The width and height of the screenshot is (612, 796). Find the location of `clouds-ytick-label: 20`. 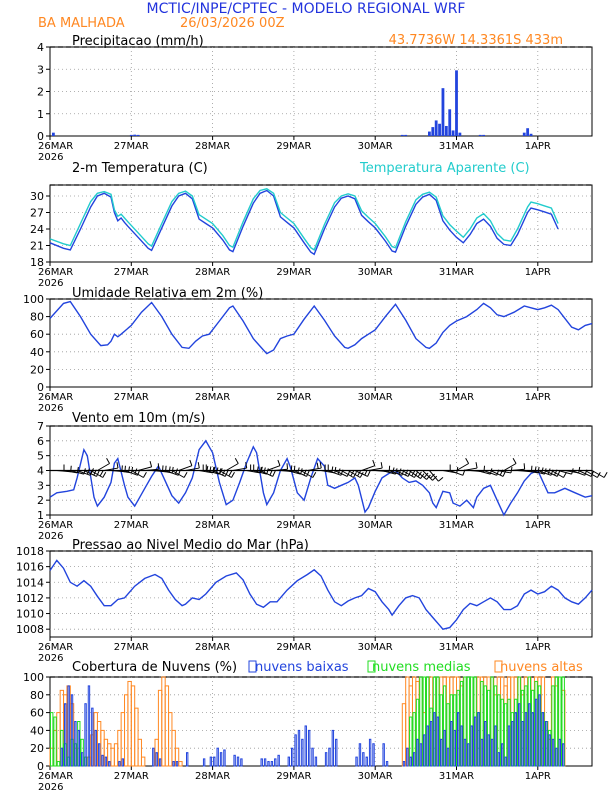

clouds-ytick-label: 20 is located at coordinates (37, 748).